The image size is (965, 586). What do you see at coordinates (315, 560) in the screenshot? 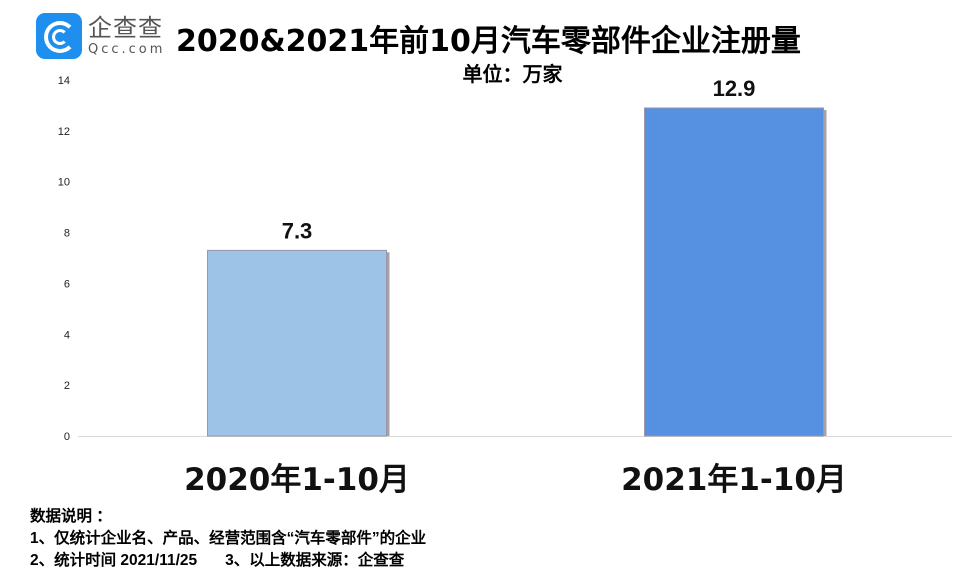
I see `notes-line-2b: 3、以上数据来源：企查查` at bounding box center [315, 560].